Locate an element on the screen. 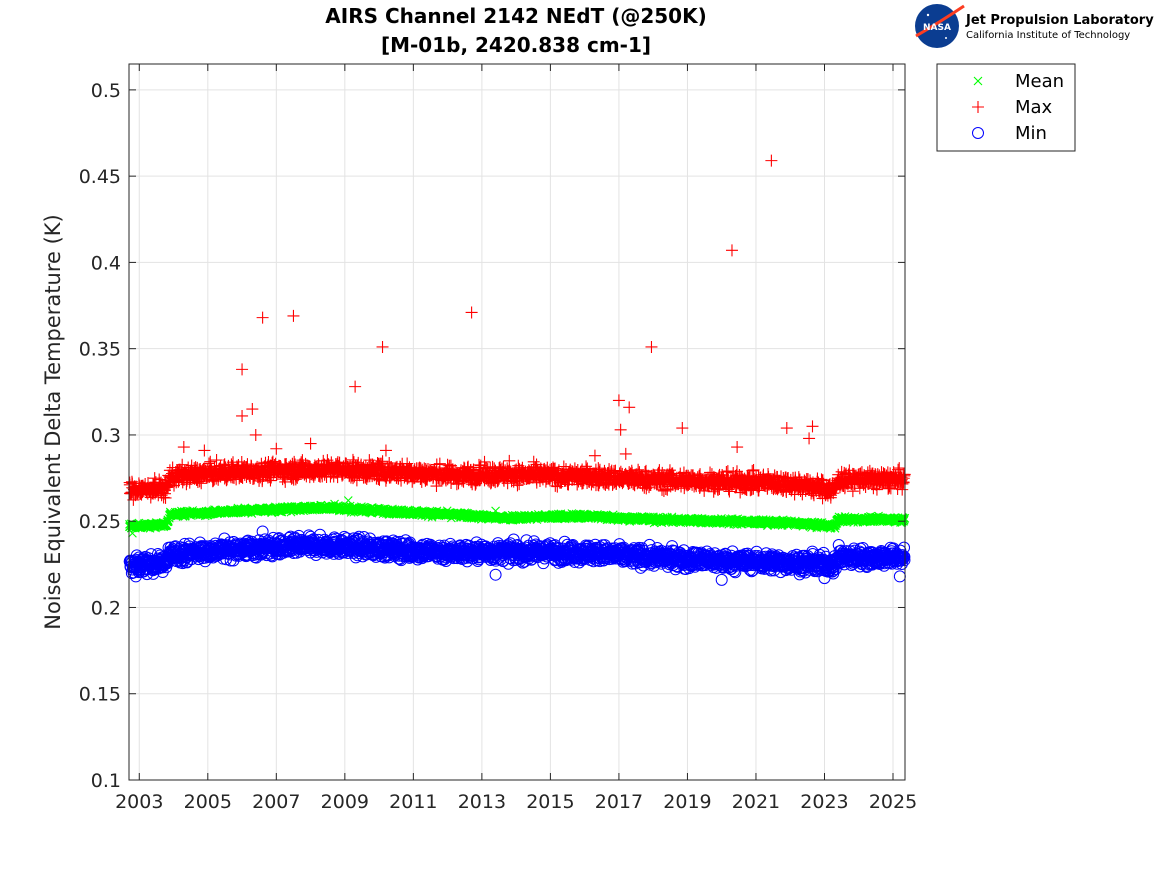 This screenshot has height=875, width=1167. nasa-logo-text: NASA is located at coordinates (937, 28).